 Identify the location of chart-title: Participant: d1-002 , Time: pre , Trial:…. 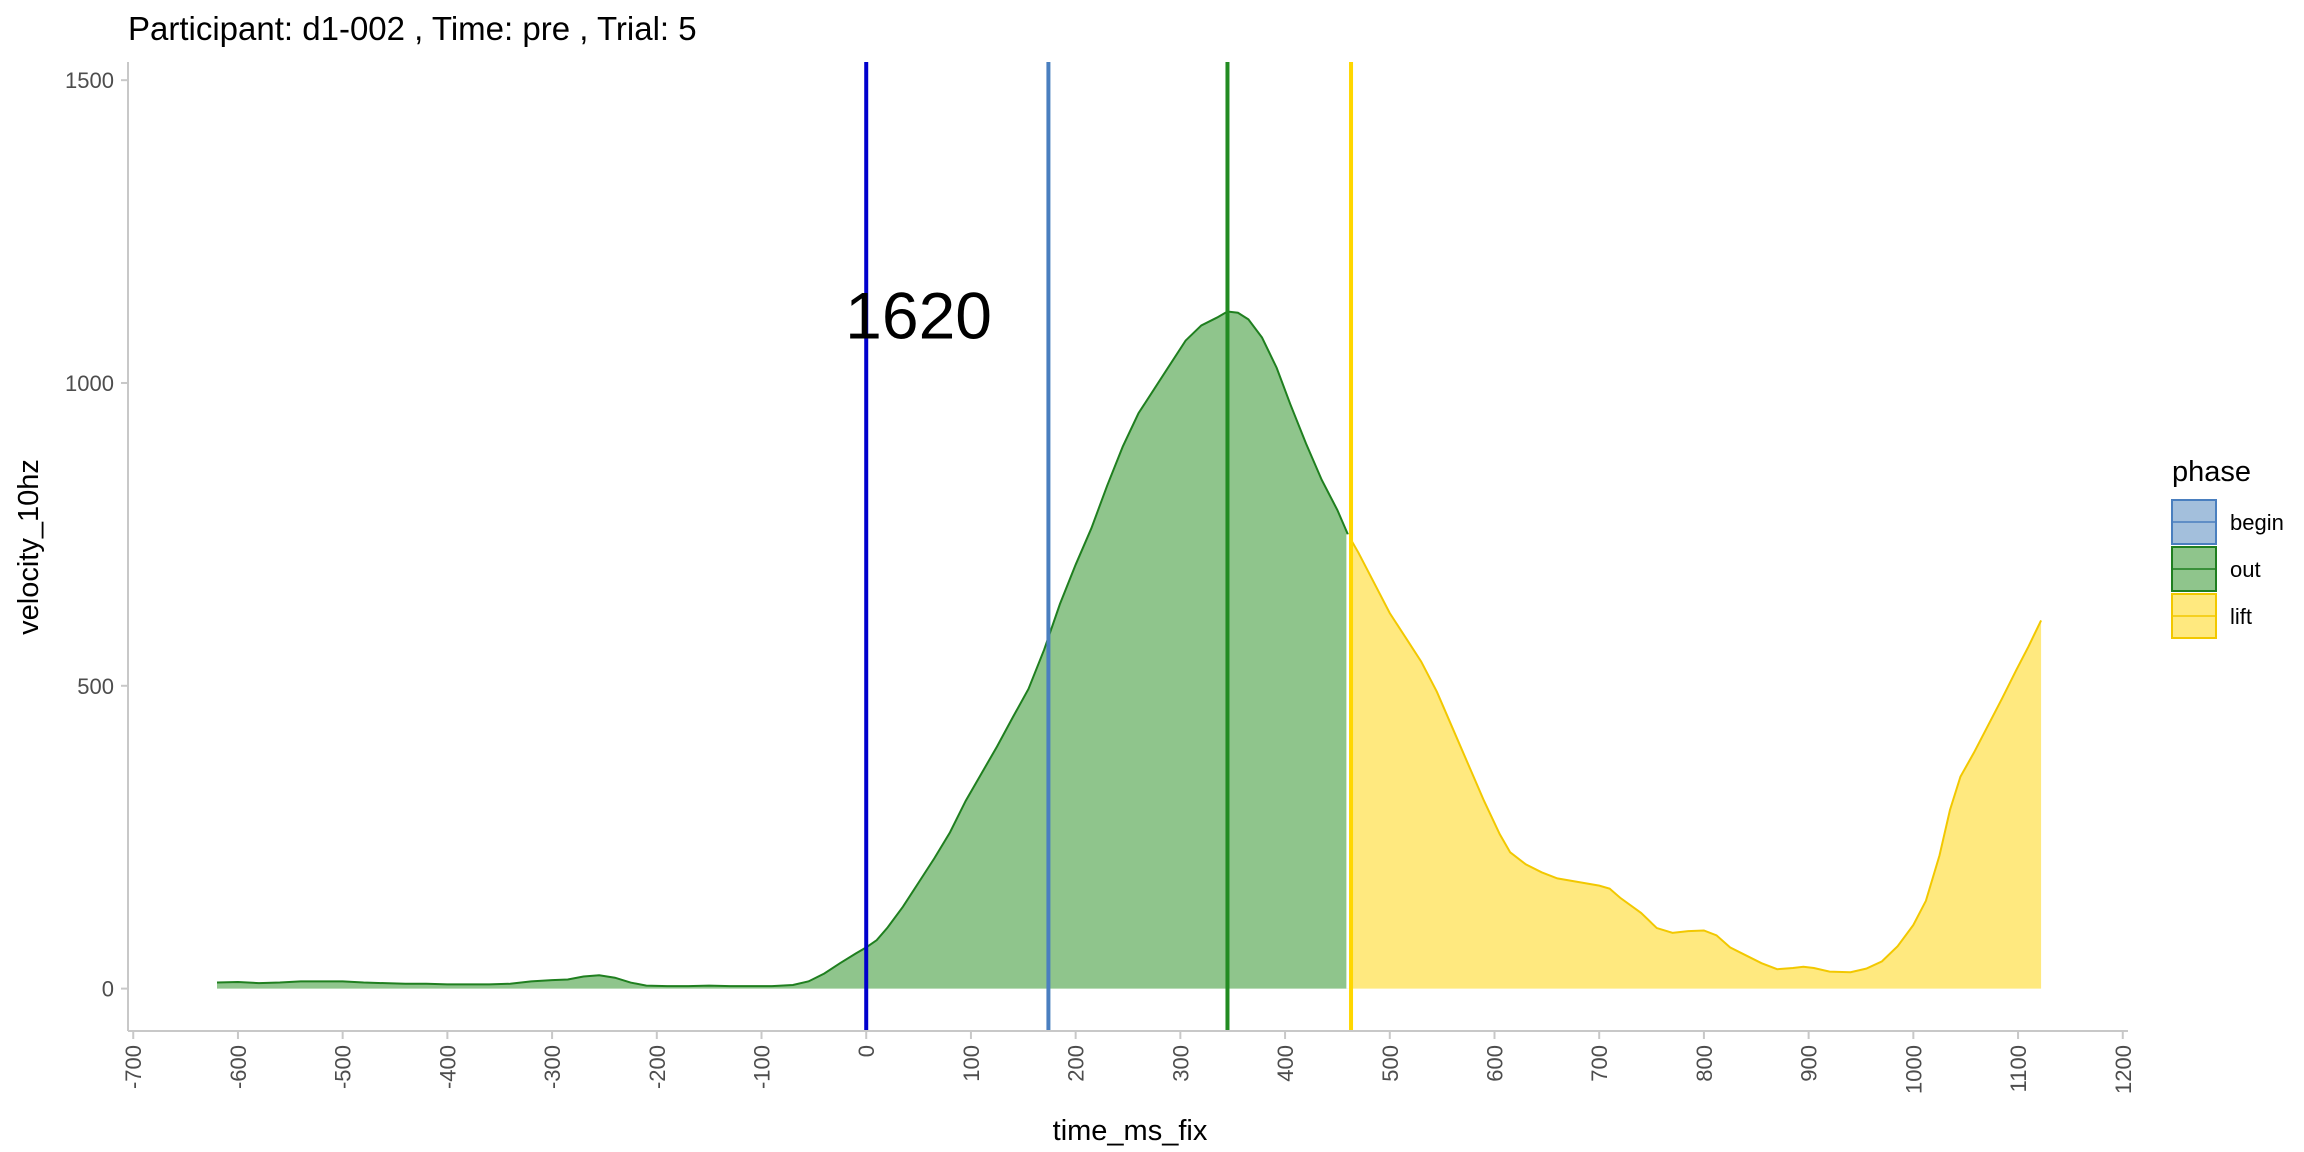
(412, 28).